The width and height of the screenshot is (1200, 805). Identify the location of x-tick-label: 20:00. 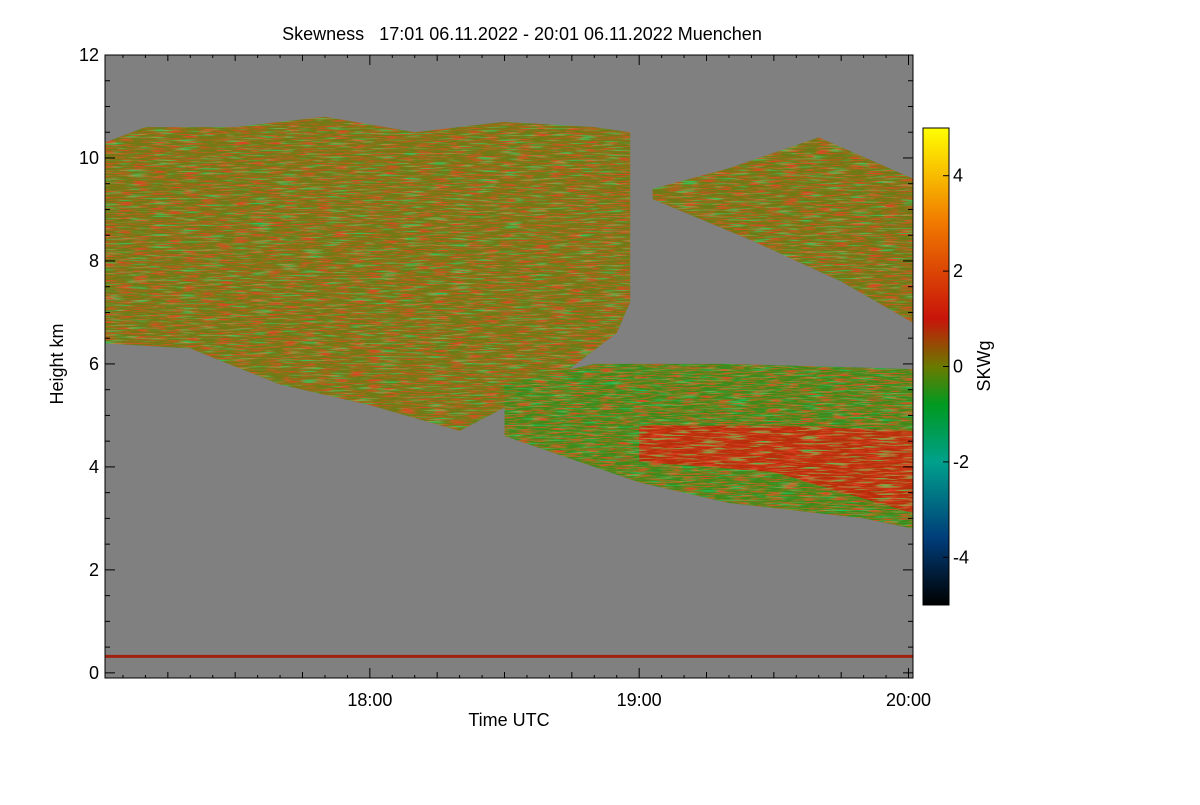
(908, 700).